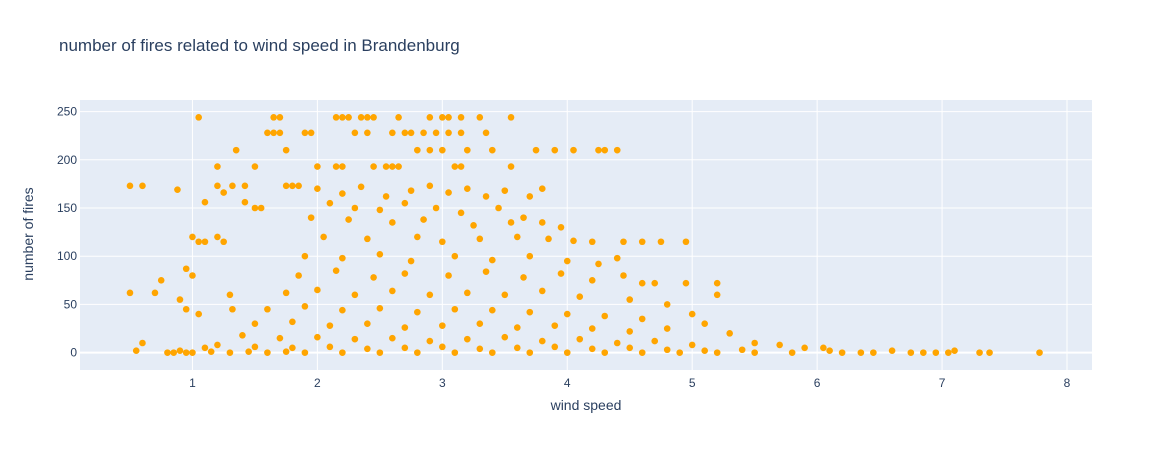 The image size is (1173, 450). I want to click on x-axis-title: wind speed, so click(586, 405).